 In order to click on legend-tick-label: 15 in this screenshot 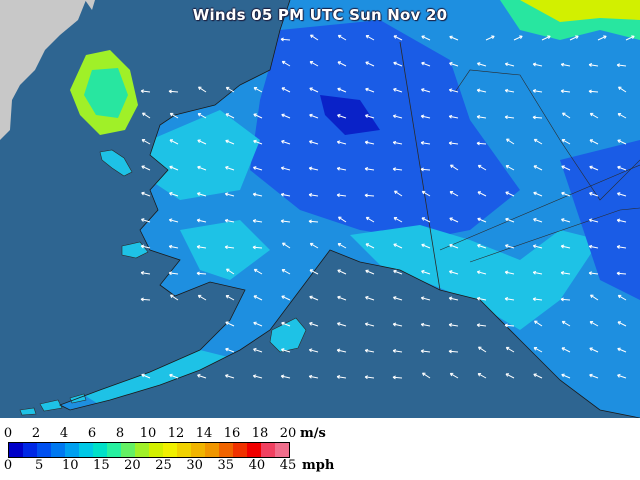, I will do `click(101, 465)`.